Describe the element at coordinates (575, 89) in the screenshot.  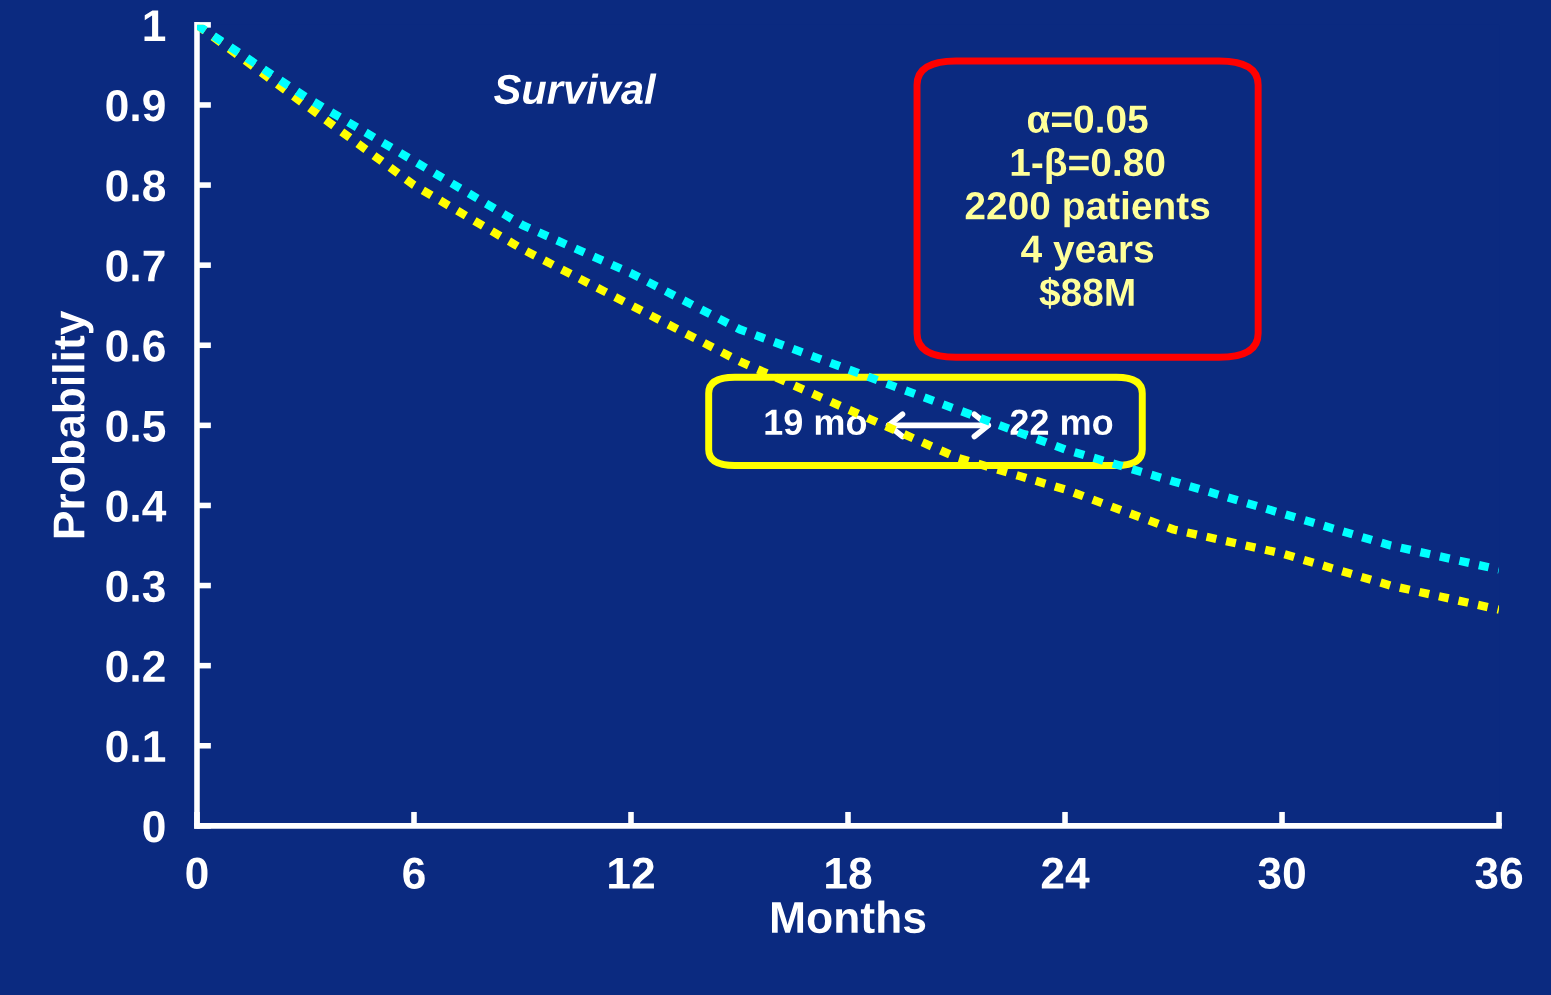
I see `annotation: Survival` at that location.